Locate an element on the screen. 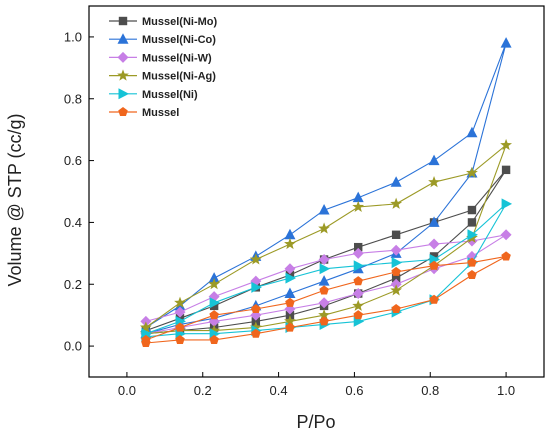 The image size is (550, 439). legend-label: Mussel(Ni-Ag) is located at coordinates (179, 77).